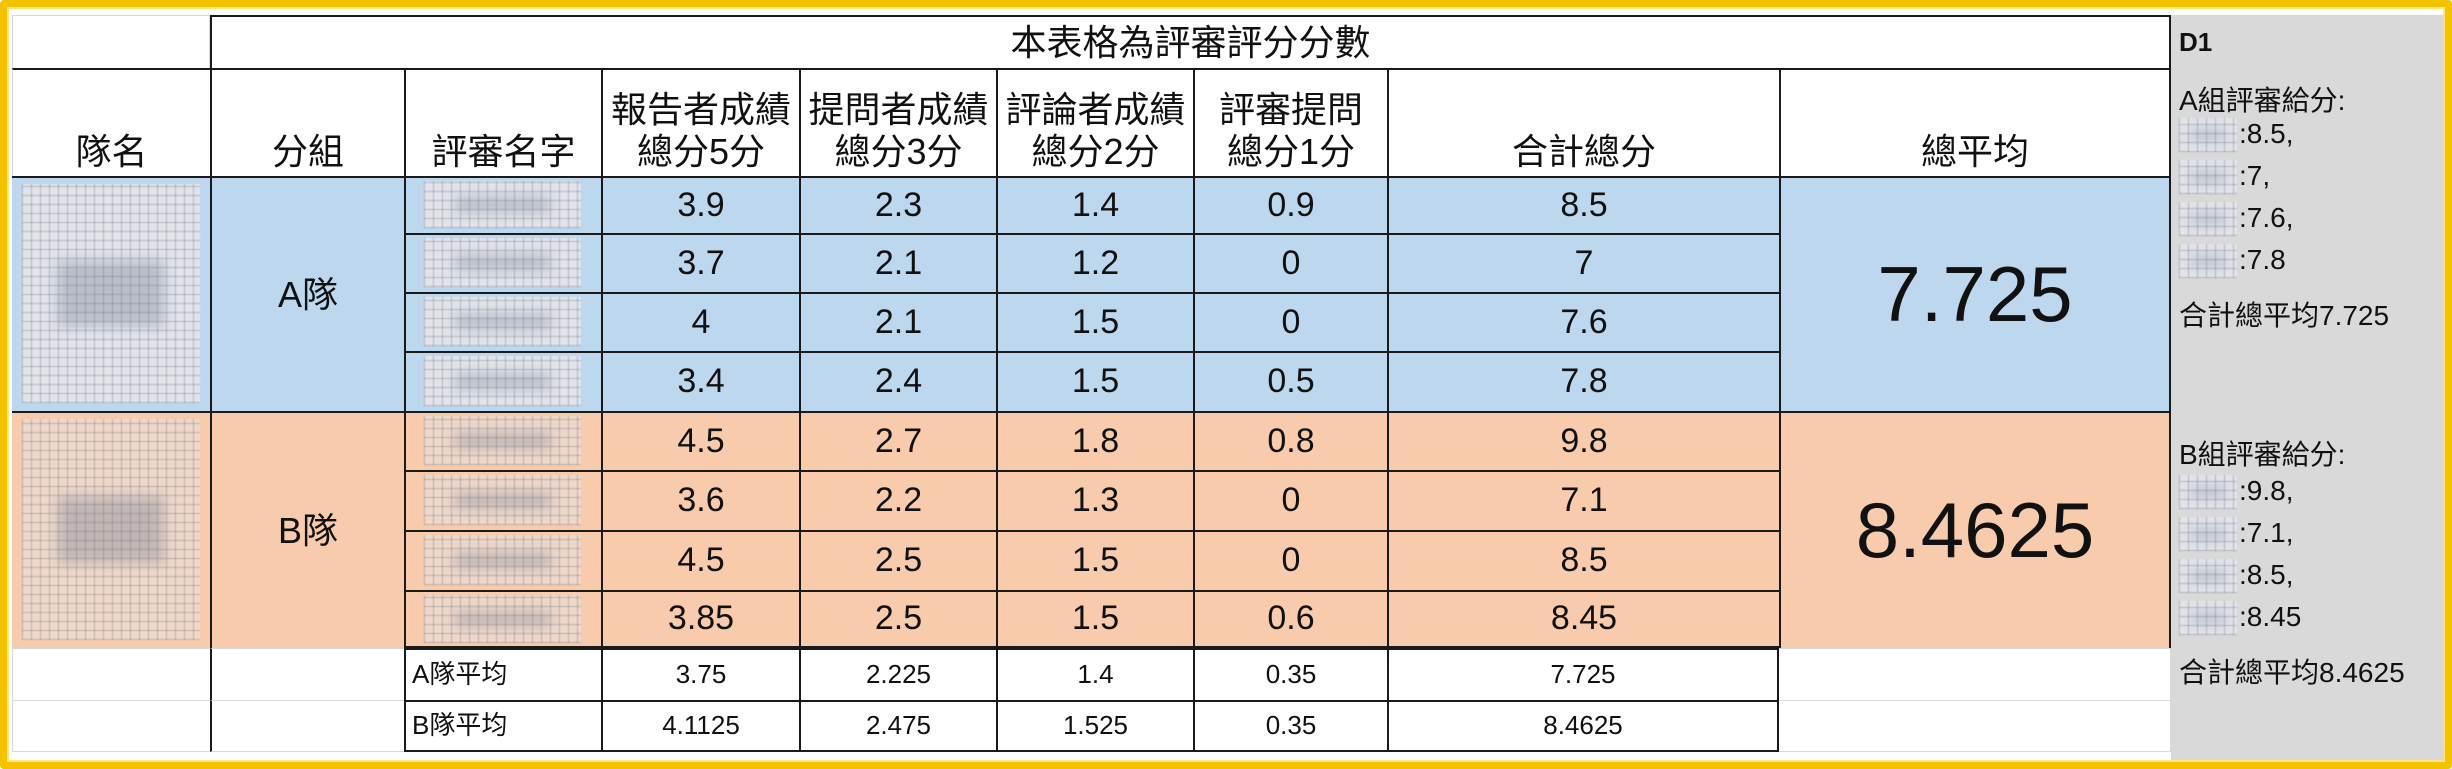  What do you see at coordinates (897, 726) in the screenshot?
I see `avg-questioner: 2.475` at bounding box center [897, 726].